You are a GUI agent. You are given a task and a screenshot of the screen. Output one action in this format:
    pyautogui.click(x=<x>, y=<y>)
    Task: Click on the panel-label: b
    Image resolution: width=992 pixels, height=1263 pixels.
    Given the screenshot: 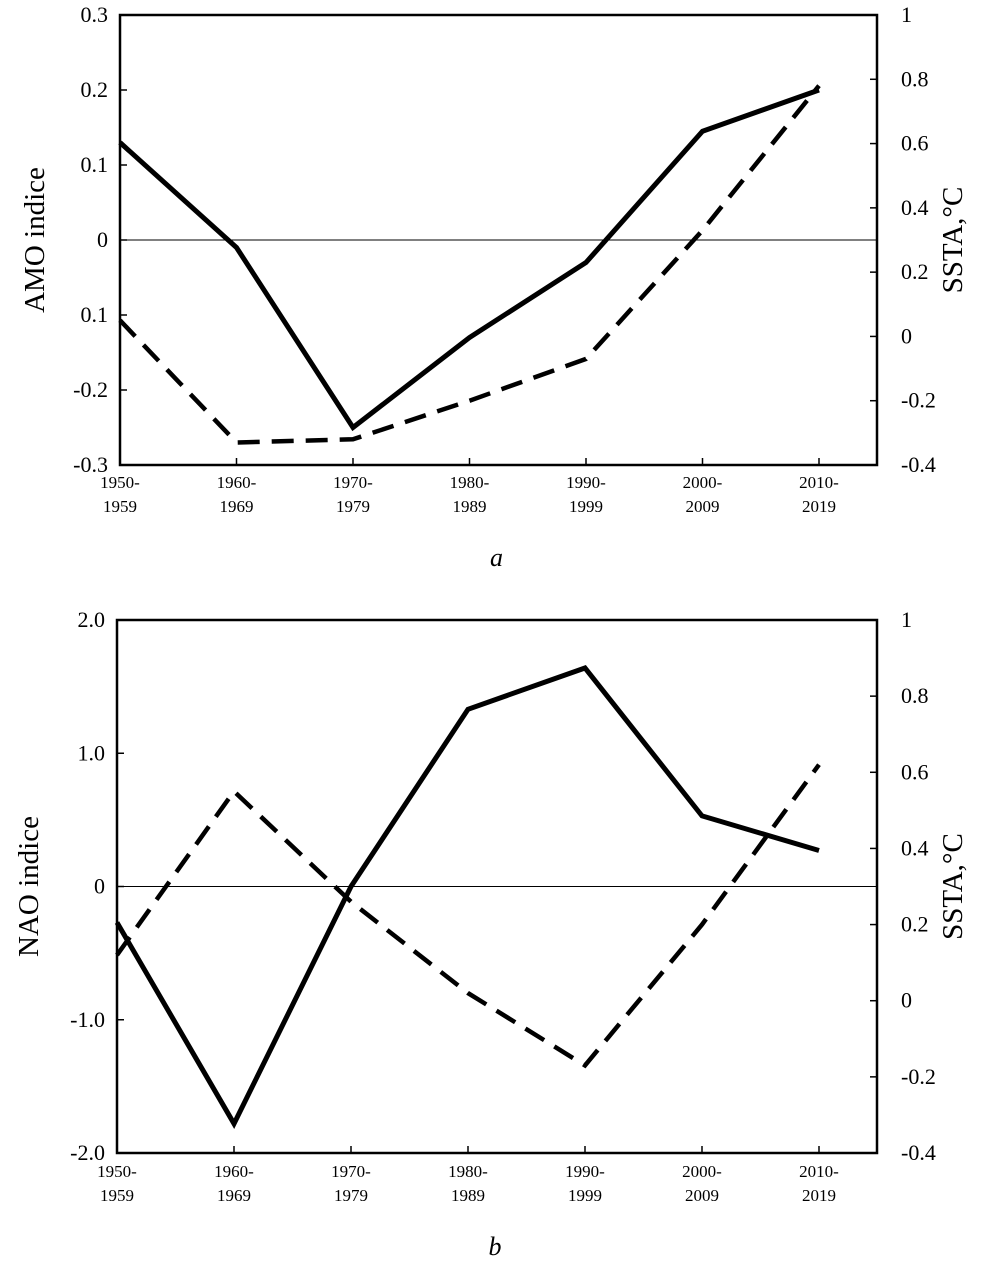 What is the action you would take?
    pyautogui.click(x=495, y=1246)
    